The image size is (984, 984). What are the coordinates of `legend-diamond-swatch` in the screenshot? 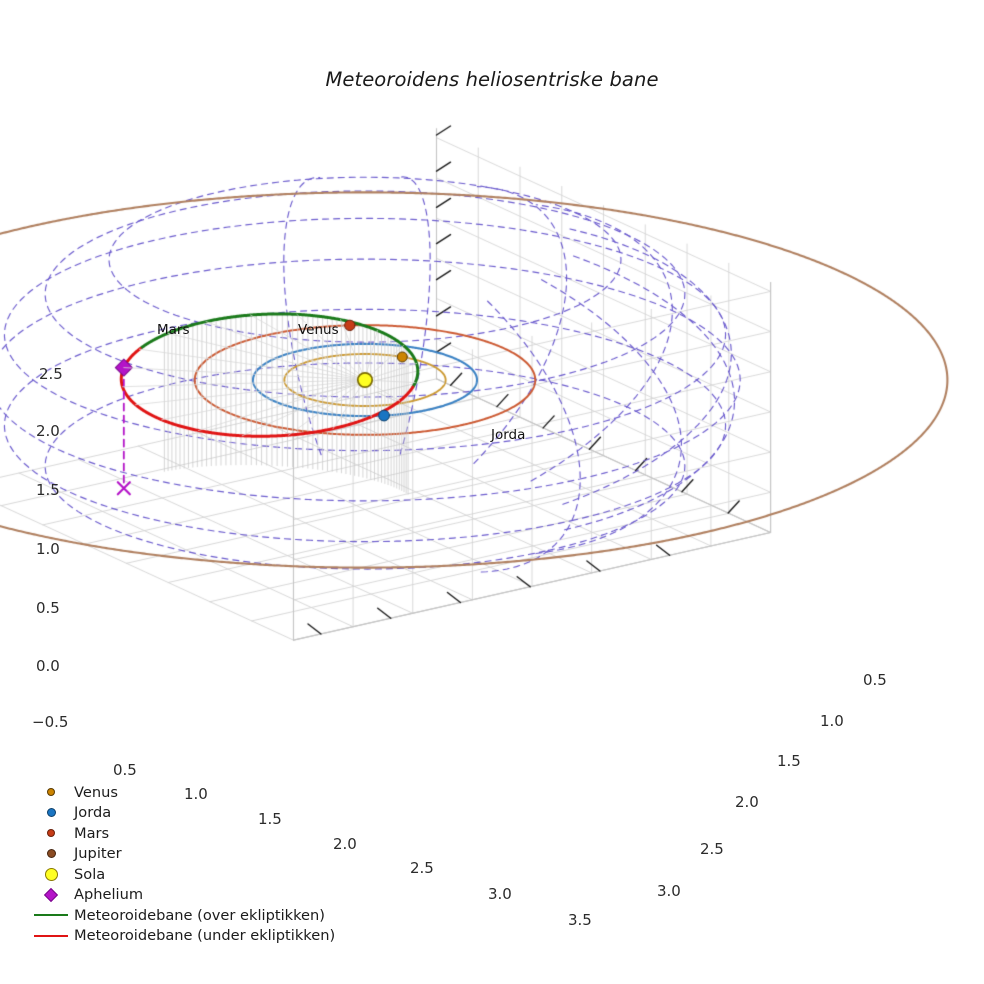 It's located at (51, 894).